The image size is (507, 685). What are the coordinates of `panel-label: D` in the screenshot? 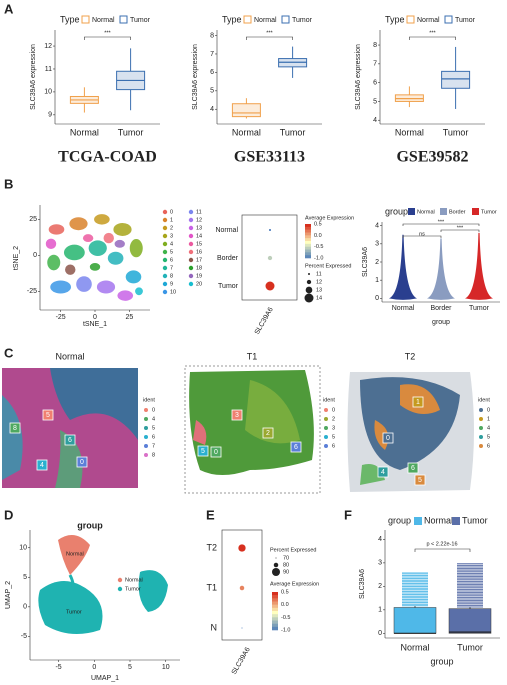 It's located at (8, 514).